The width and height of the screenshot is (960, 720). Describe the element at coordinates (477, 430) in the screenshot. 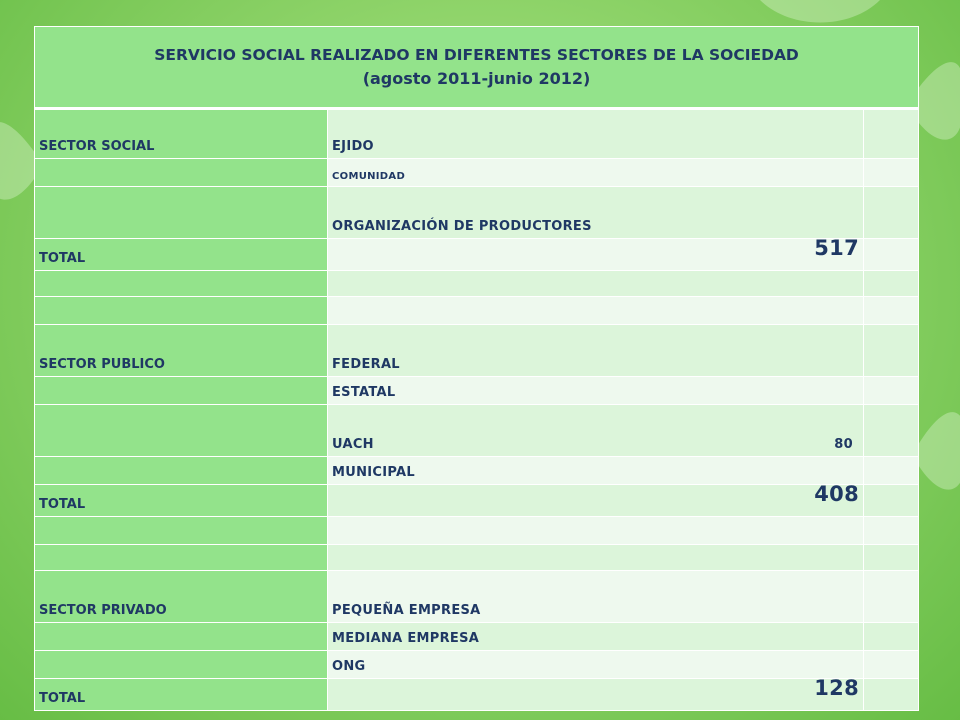

I see `table-row: UACH 80` at that location.